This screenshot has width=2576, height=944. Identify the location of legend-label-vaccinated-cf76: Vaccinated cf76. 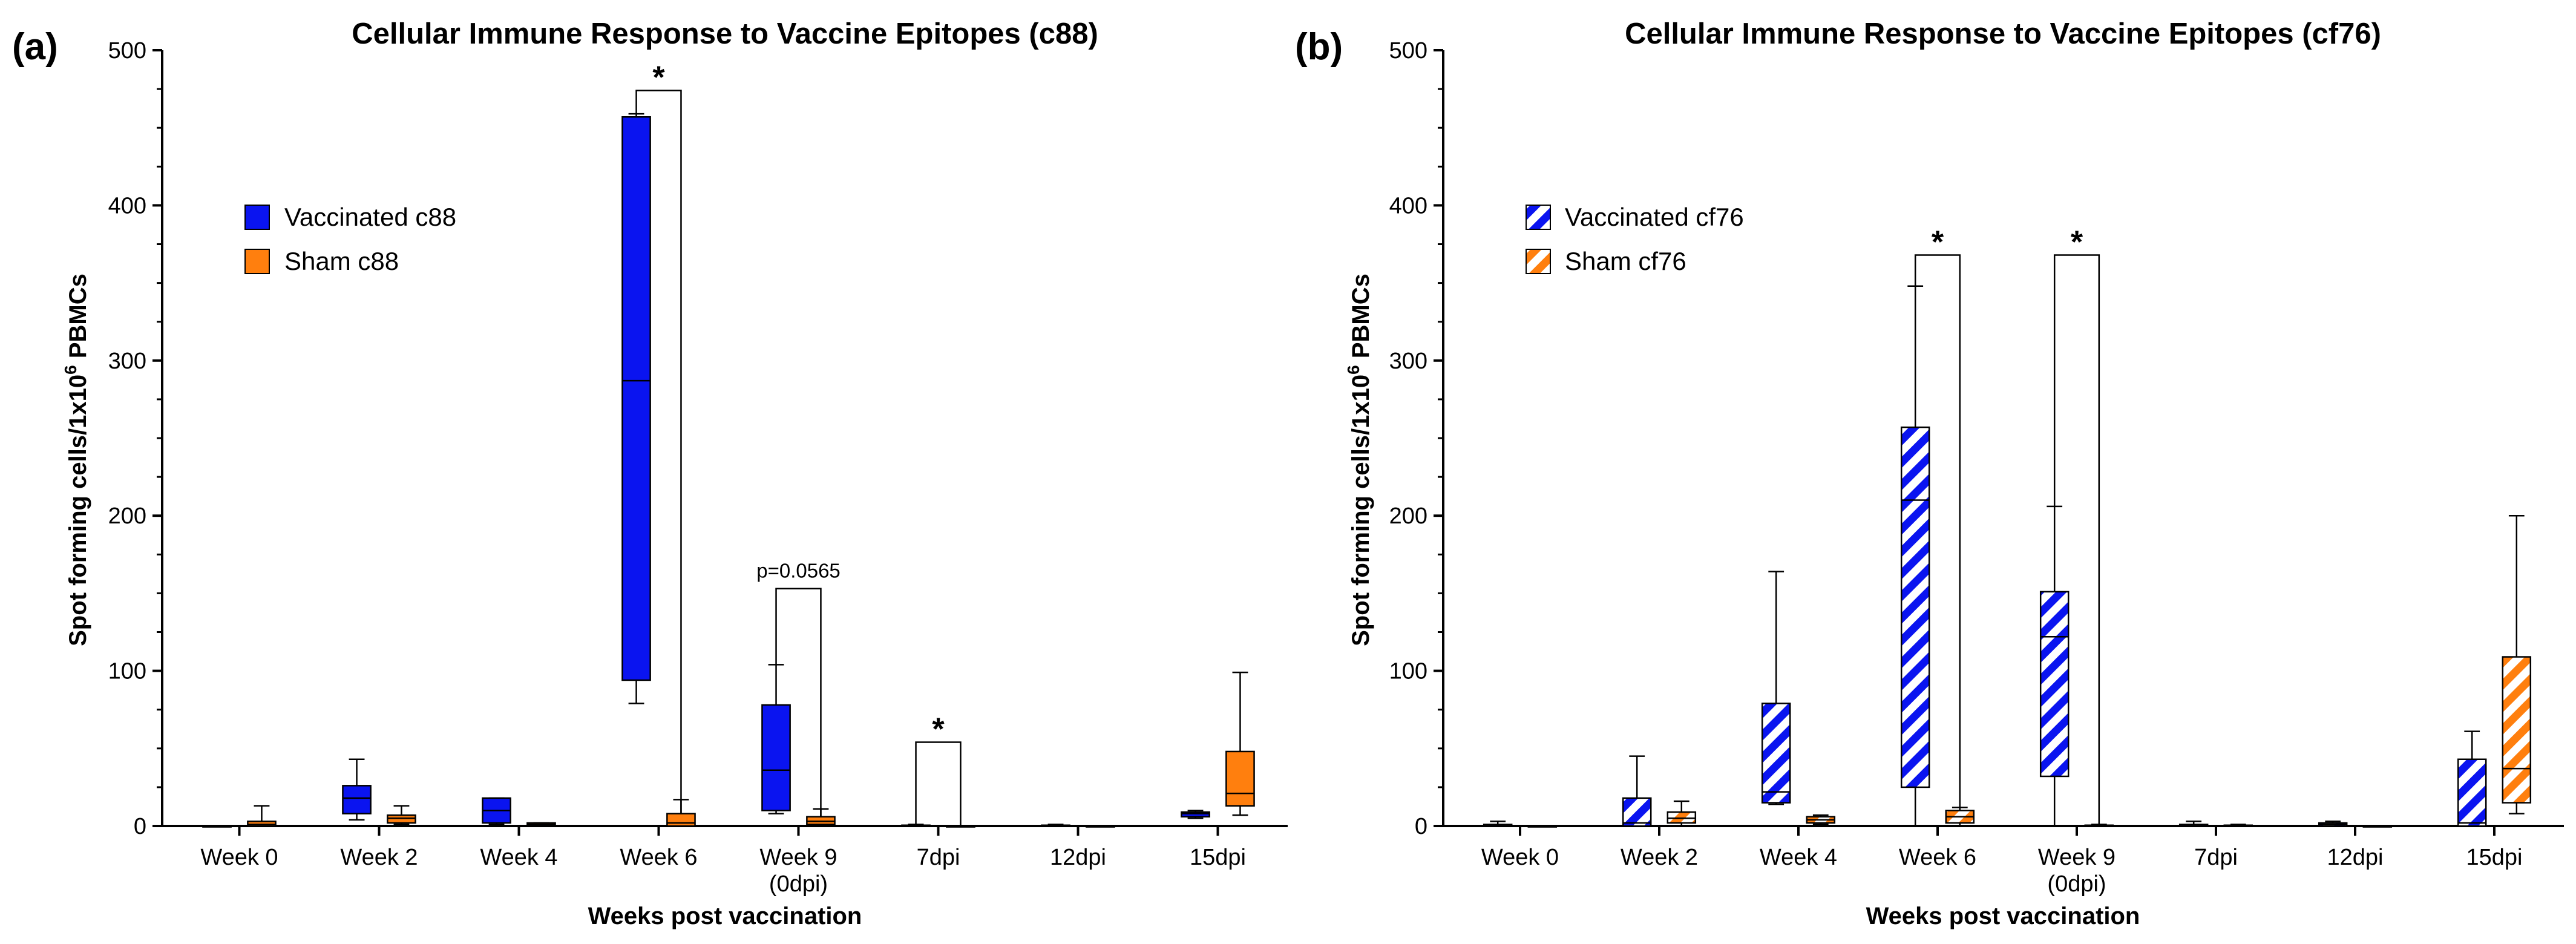
(1654, 217).